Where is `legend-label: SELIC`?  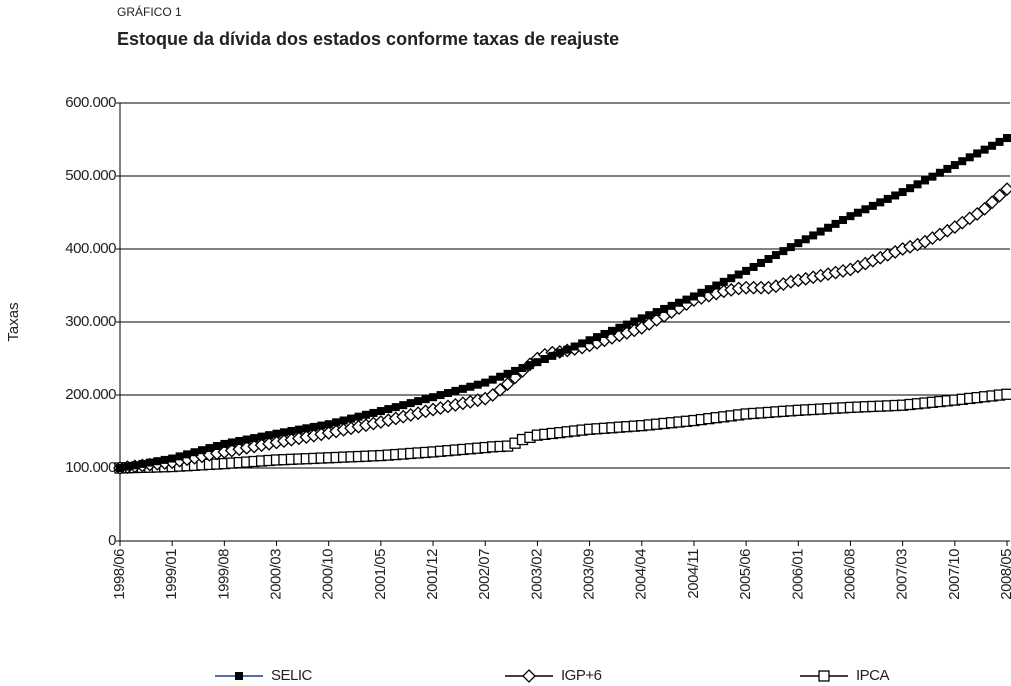 legend-label: SELIC is located at coordinates (292, 675).